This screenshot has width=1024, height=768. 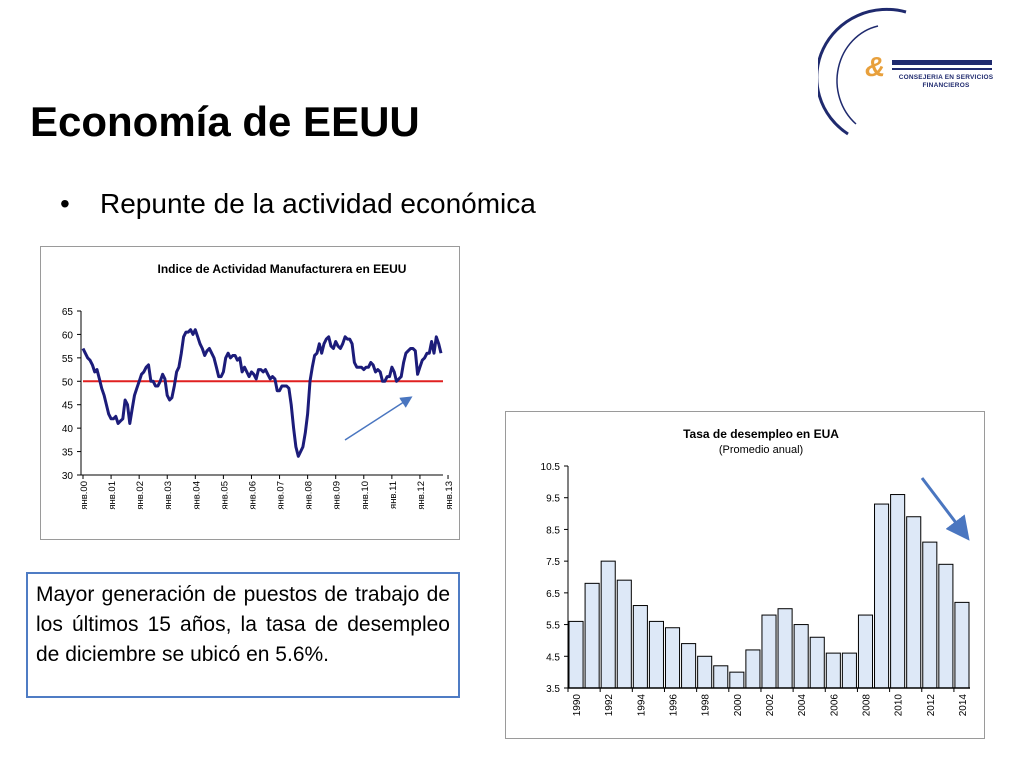 What do you see at coordinates (914, 602) in the screenshot?
I see `bar-2011` at bounding box center [914, 602].